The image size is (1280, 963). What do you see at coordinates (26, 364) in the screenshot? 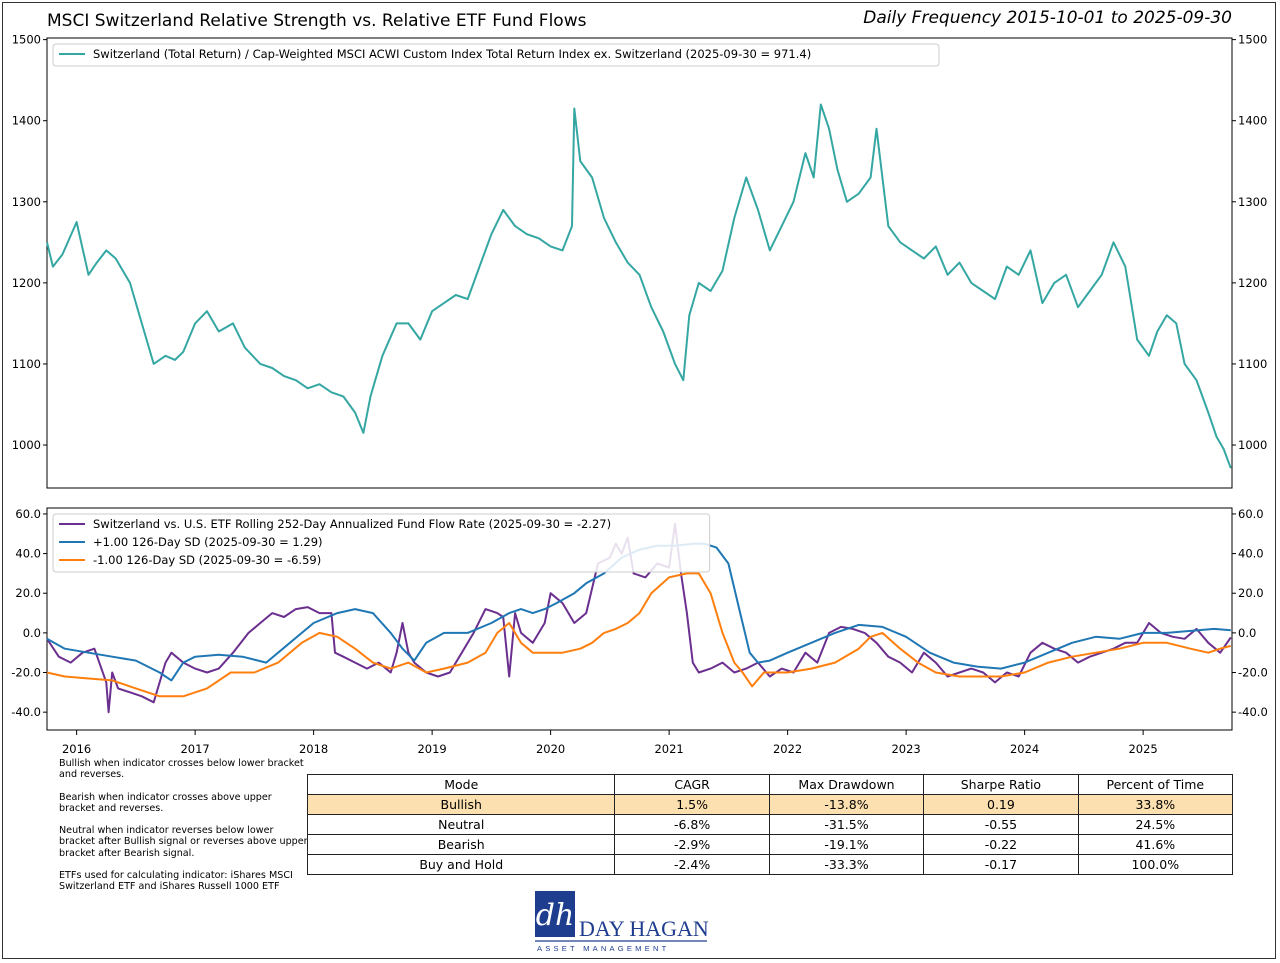
I see `price-ytick-label-left: 1100` at bounding box center [26, 364].